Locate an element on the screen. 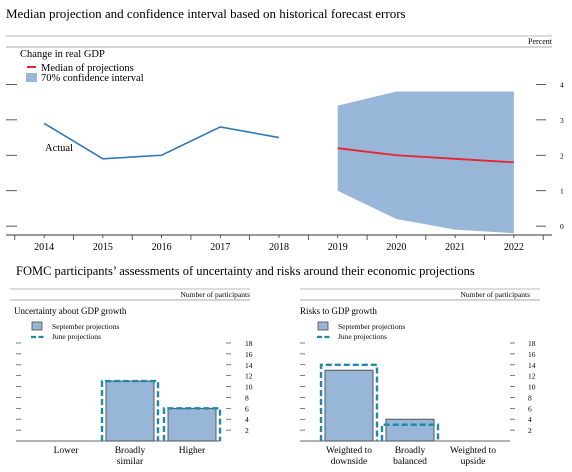  category-label-broadly-similar: Broadly is located at coordinates (130, 451).